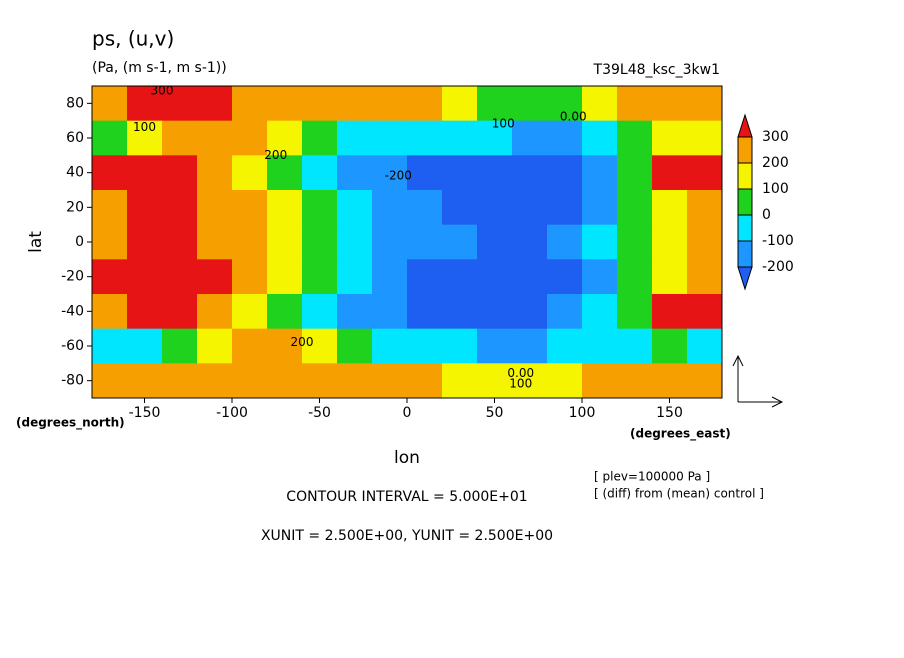 The width and height of the screenshot is (904, 658). Describe the element at coordinates (766, 215) in the screenshot. I see `colorbar-label: 0` at that location.